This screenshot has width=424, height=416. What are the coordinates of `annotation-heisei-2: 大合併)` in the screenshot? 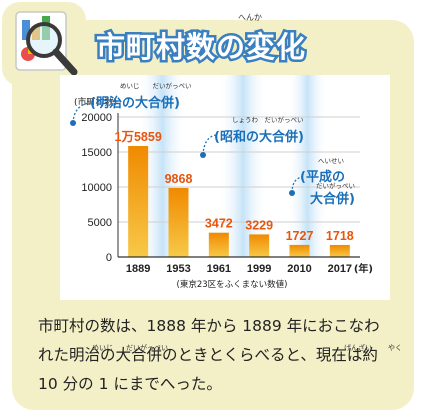 It's located at (332, 199).